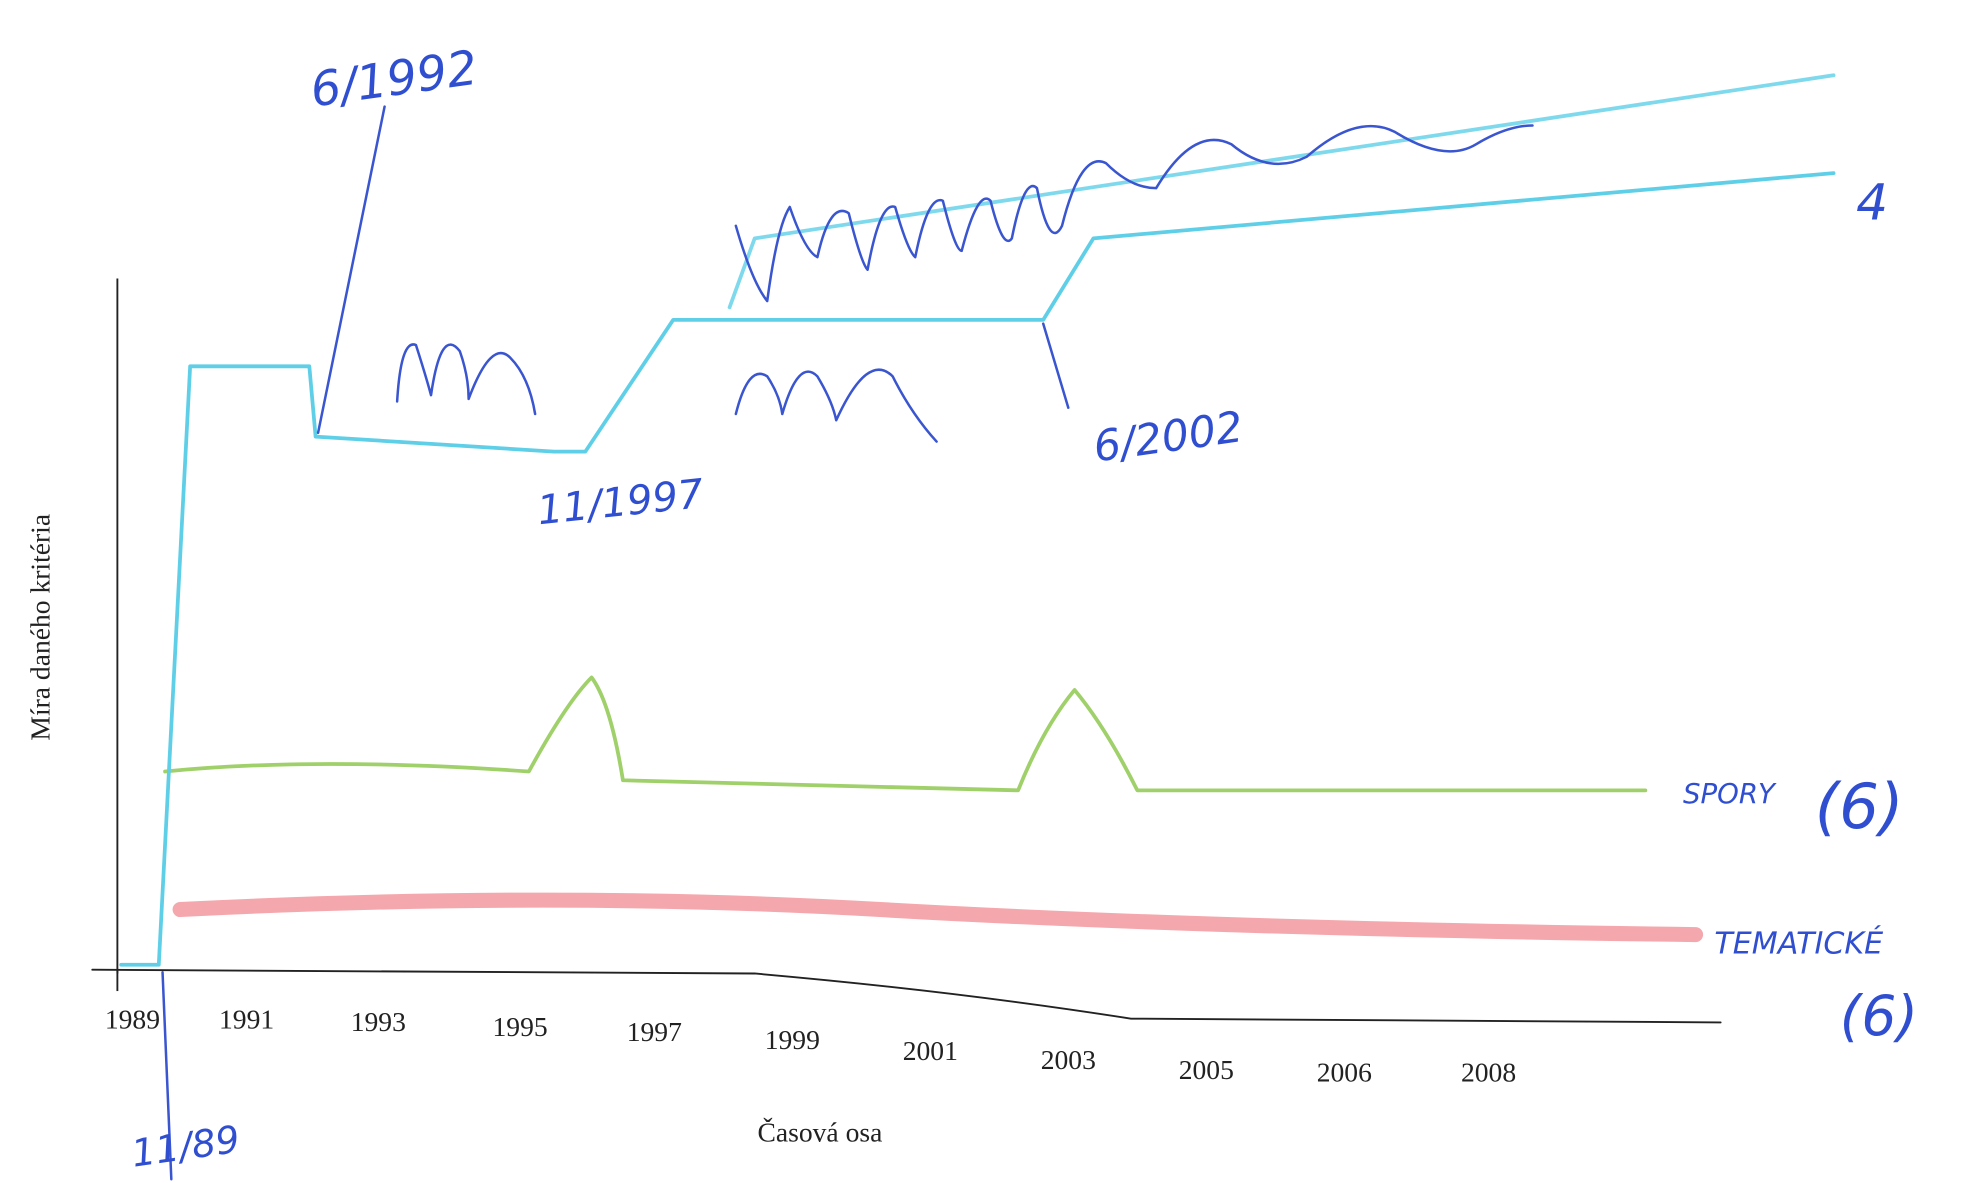 Image resolution: width=1971 pixels, height=1183 pixels. What do you see at coordinates (1344, 1071) in the screenshot?
I see `x-tick-label: 2006` at bounding box center [1344, 1071].